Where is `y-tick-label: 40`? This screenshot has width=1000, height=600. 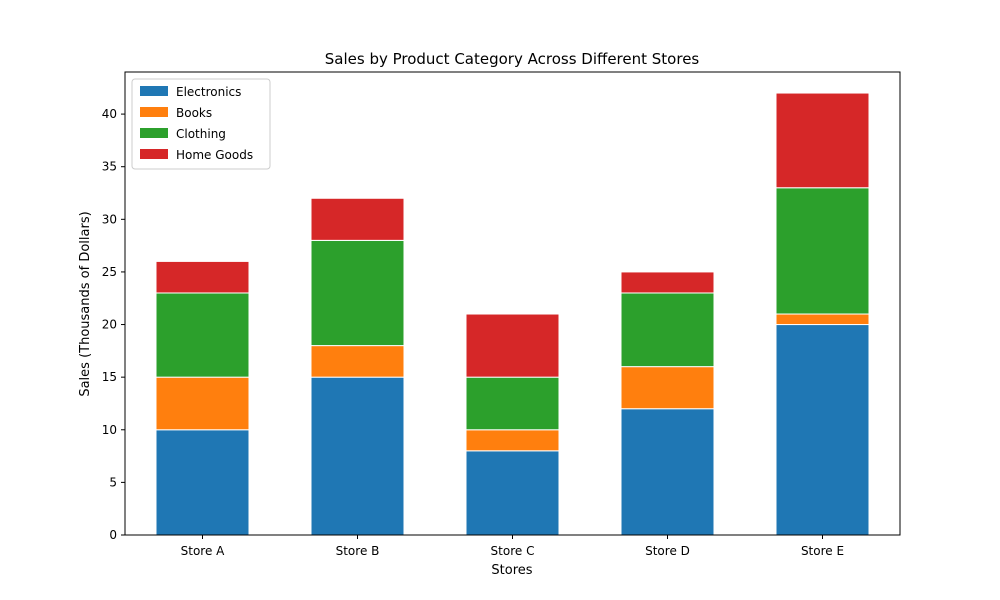 y-tick-label: 40 is located at coordinates (109, 114).